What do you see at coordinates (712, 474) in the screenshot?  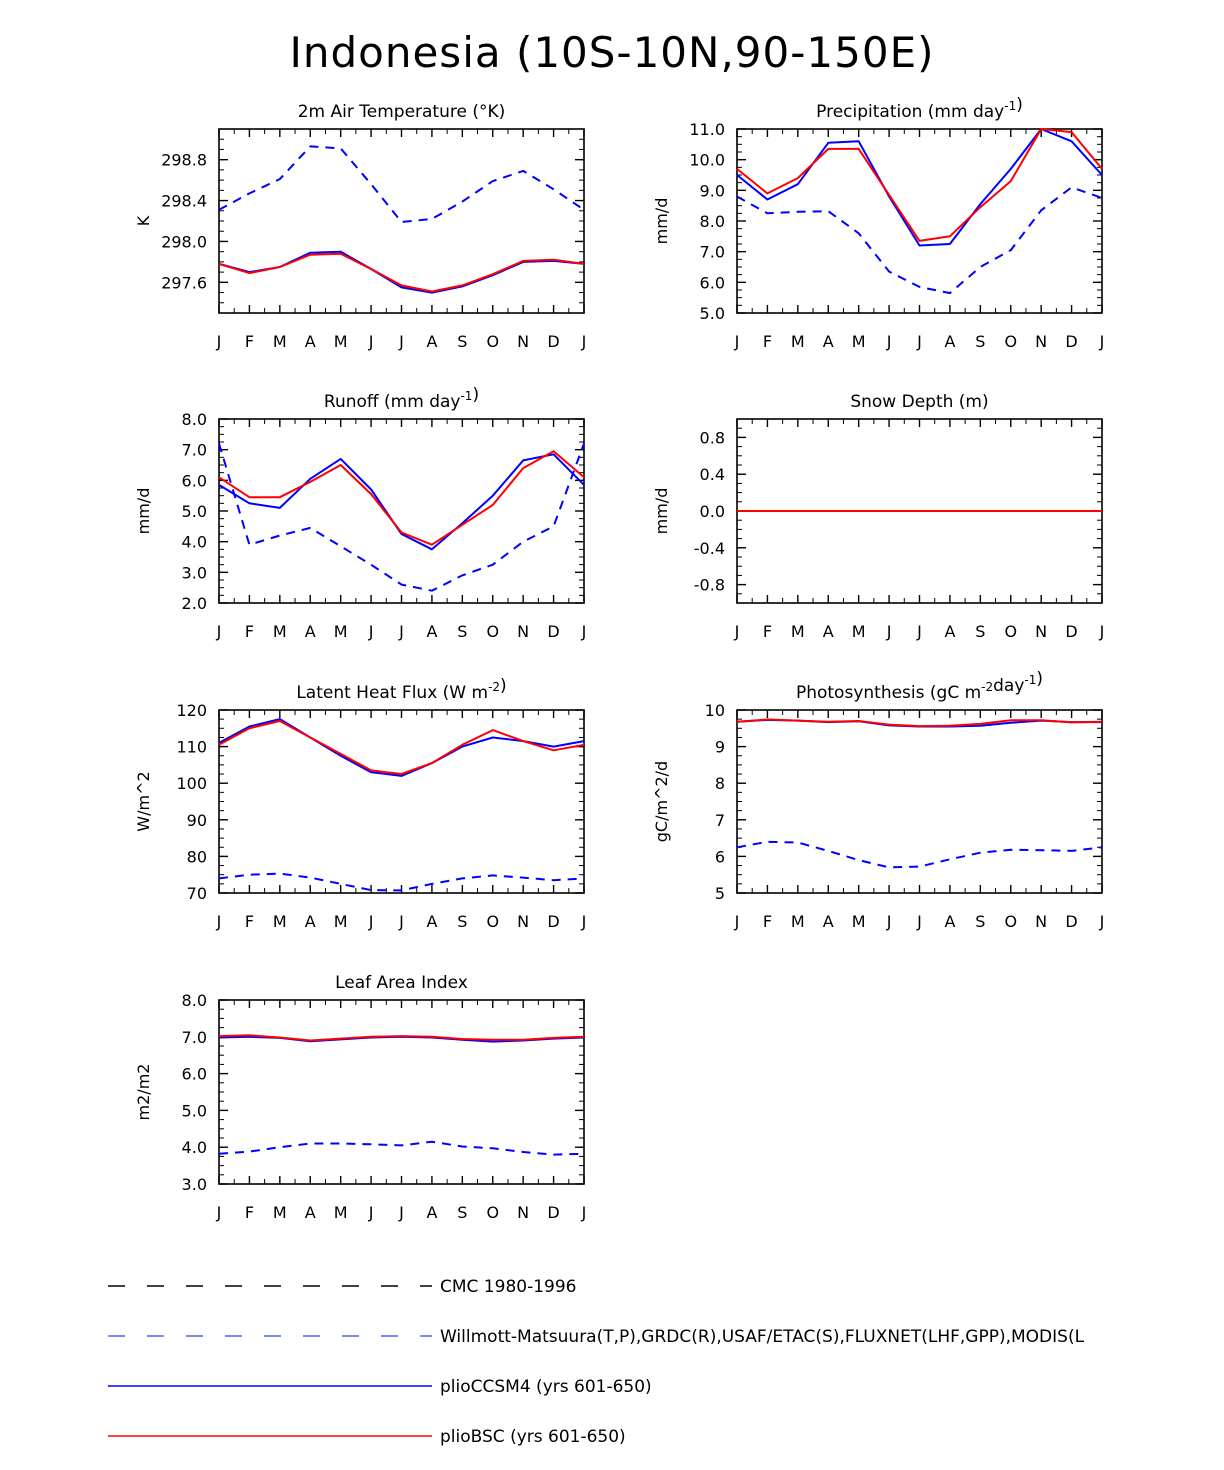 I see `y-tick-label: 0.4` at bounding box center [712, 474].